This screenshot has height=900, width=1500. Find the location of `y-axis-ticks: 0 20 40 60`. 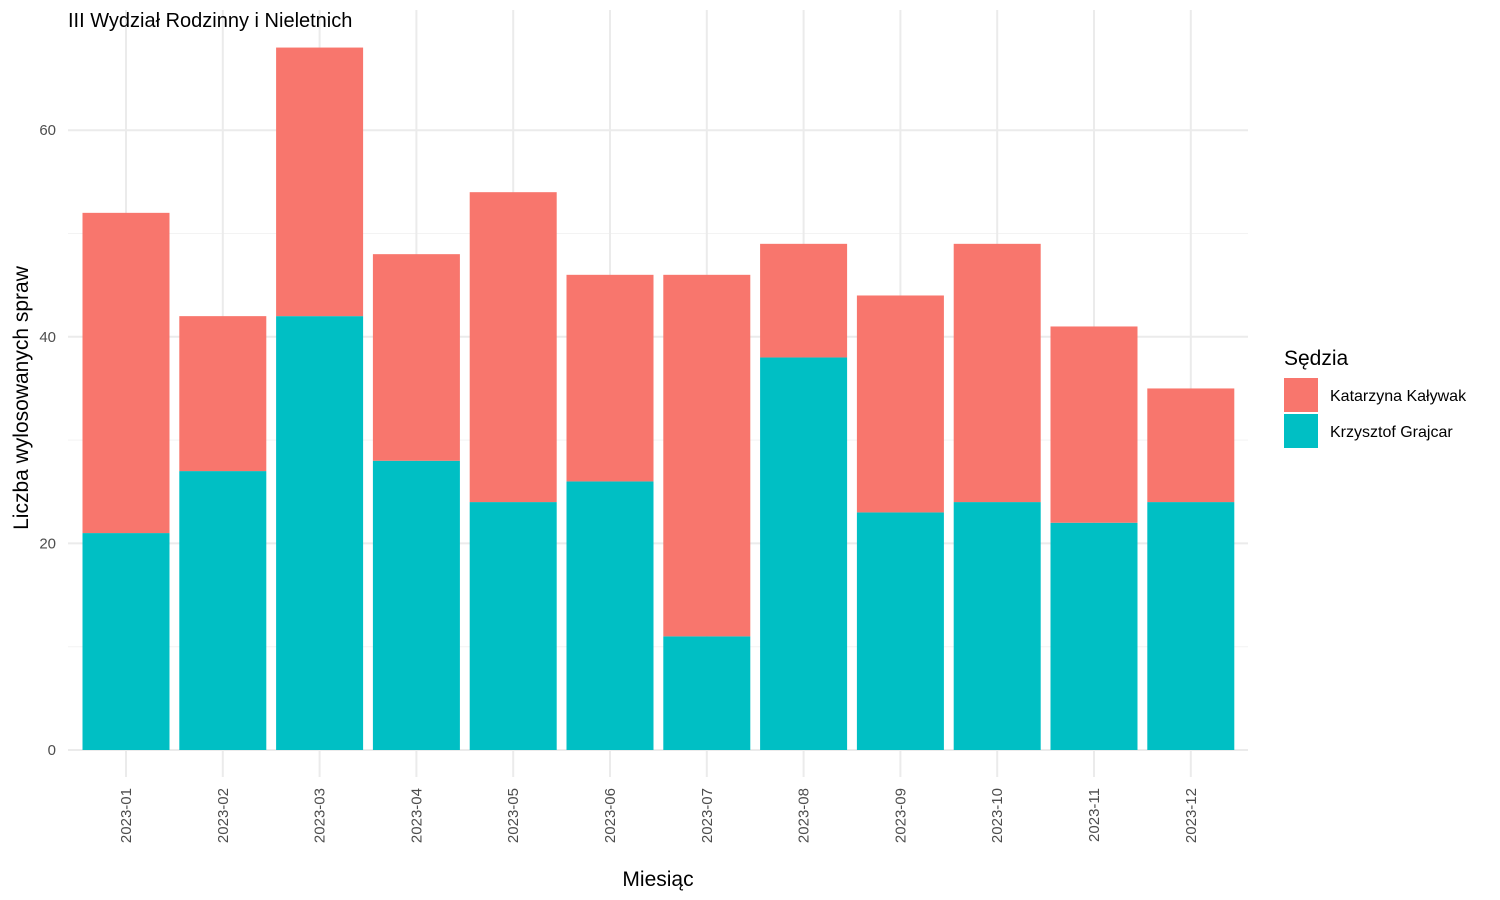

y-axis-ticks: 0 20 40 60 is located at coordinates (47, 440).